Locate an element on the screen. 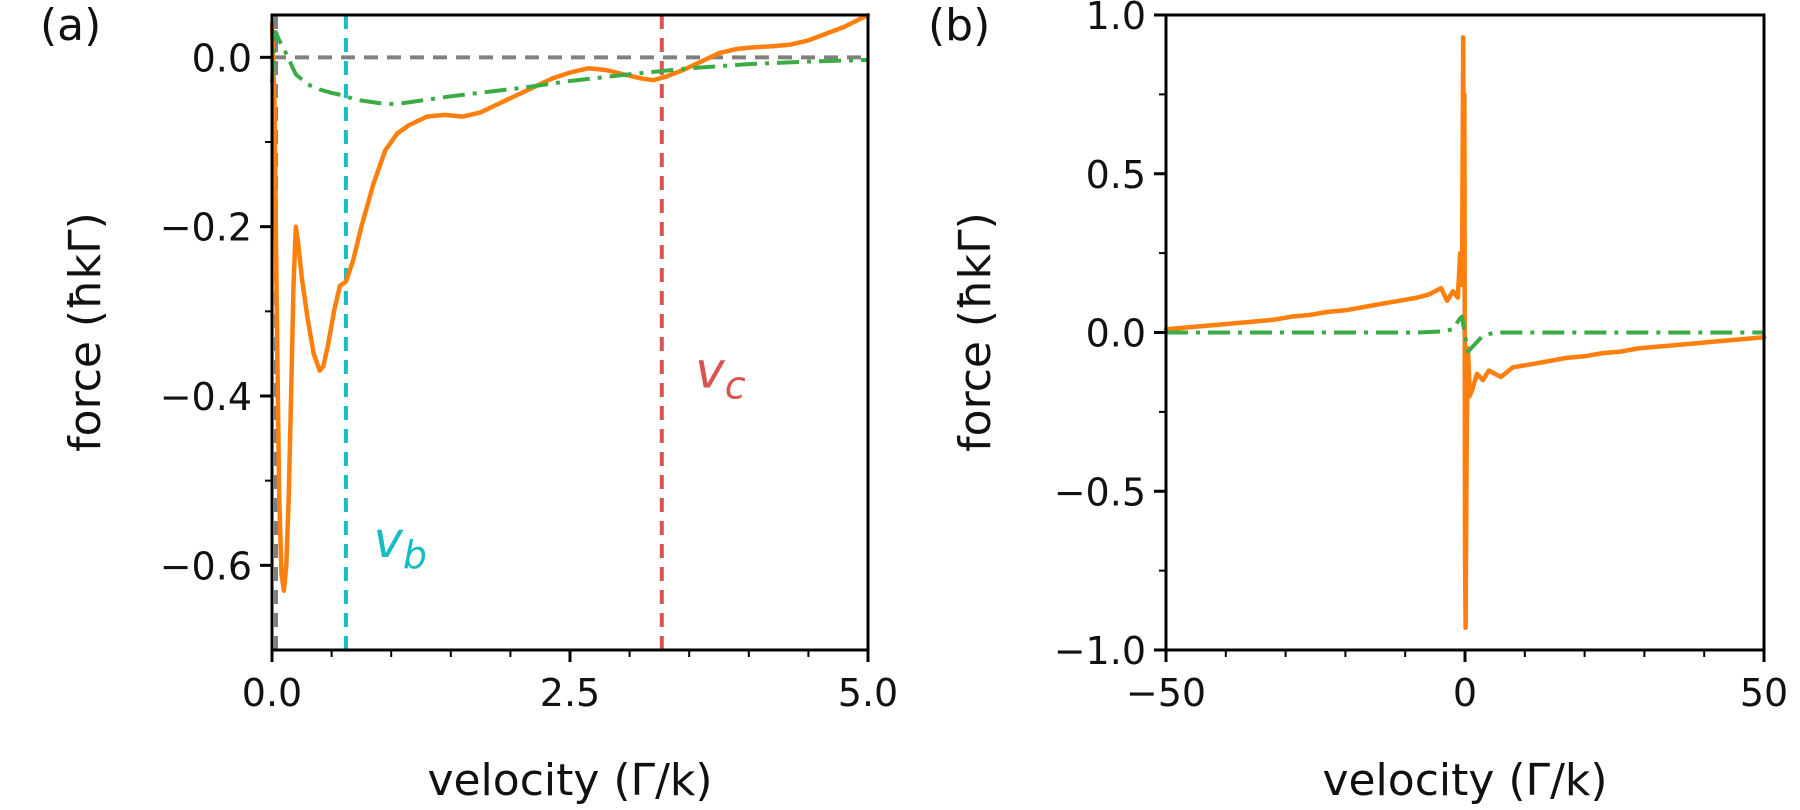 The width and height of the screenshot is (1800, 810). panel-a-y-axis-label: force (ħkΓ) is located at coordinates (85, 332).